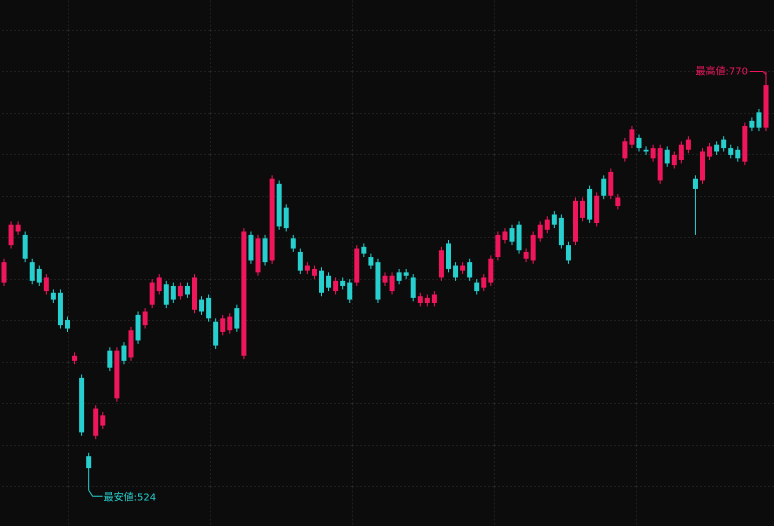  I want to click on low-annotation: 最安値:524, so click(130, 496).